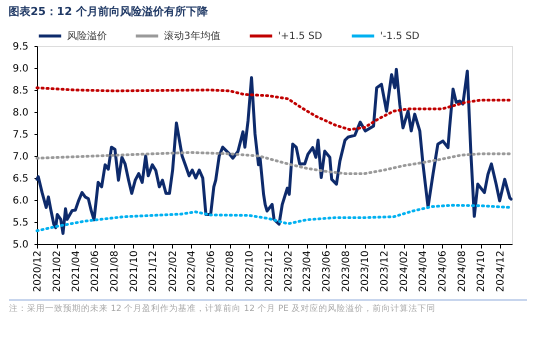 The image size is (550, 344). What do you see at coordinates (288, 271) in the screenshot?
I see `x-tick-label: 2023/02` at bounding box center [288, 271].